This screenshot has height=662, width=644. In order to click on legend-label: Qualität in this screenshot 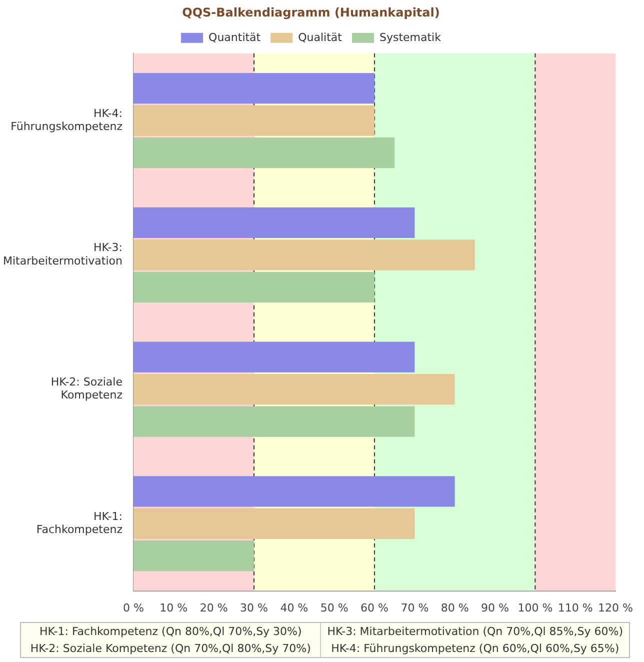, I will do `click(320, 37)`.